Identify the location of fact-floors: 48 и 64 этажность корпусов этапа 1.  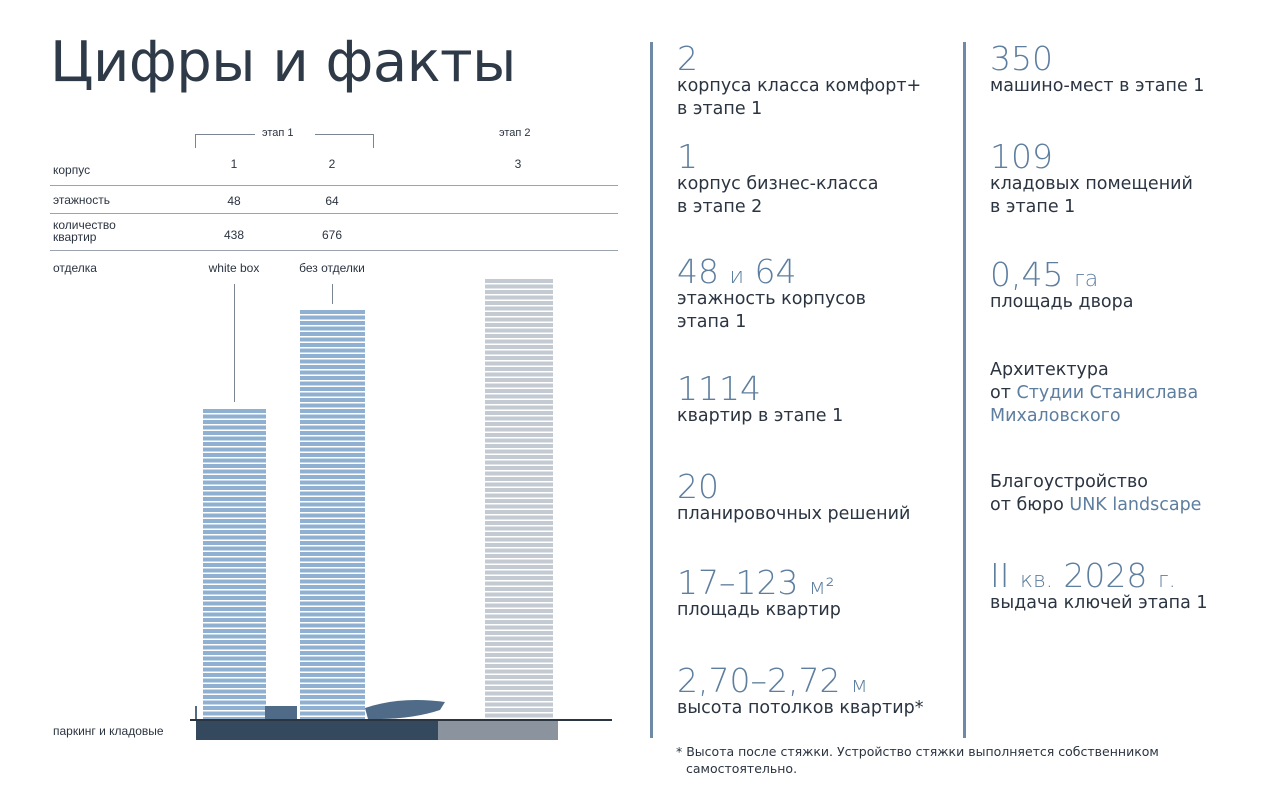
(771, 292).